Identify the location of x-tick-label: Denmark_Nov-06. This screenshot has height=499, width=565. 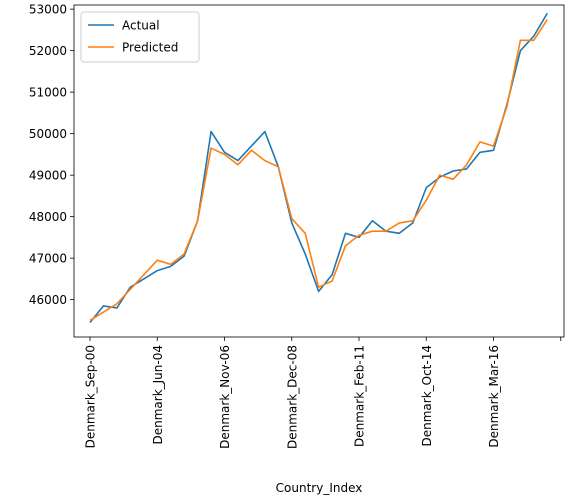
(225, 397).